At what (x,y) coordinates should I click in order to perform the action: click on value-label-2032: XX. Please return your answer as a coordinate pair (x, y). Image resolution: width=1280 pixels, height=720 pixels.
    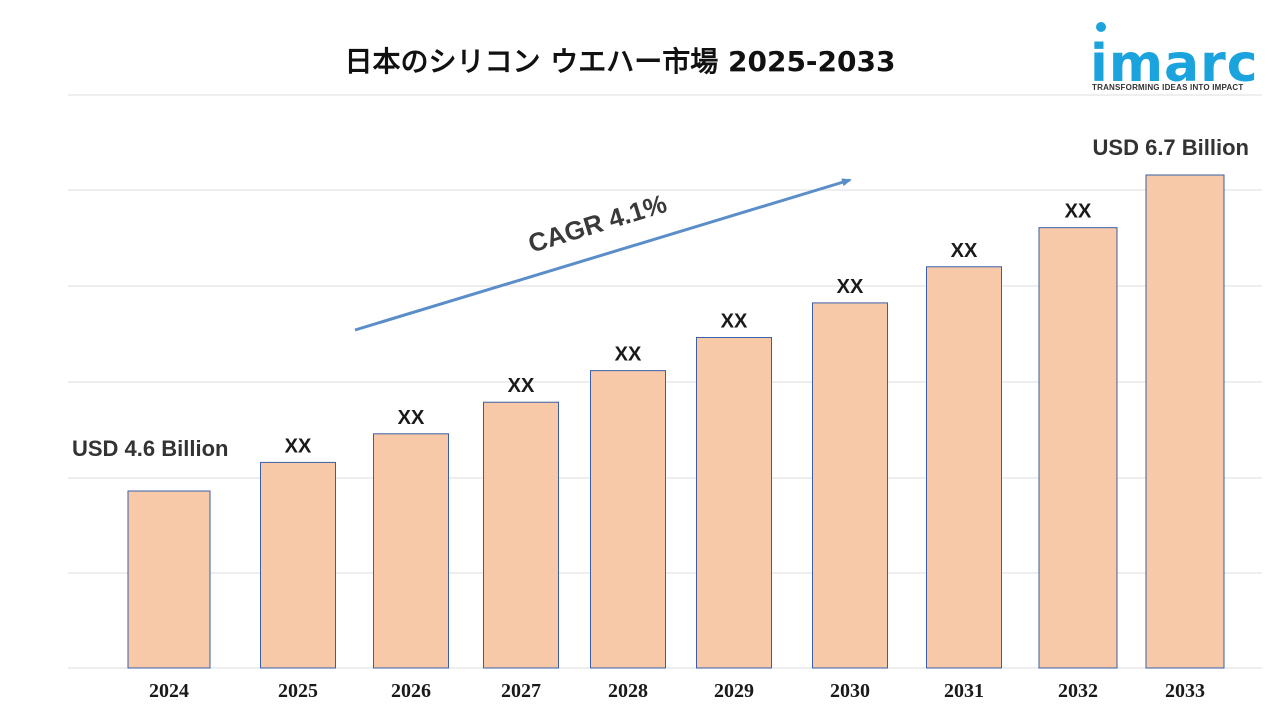
    Looking at the image, I should click on (1078, 212).